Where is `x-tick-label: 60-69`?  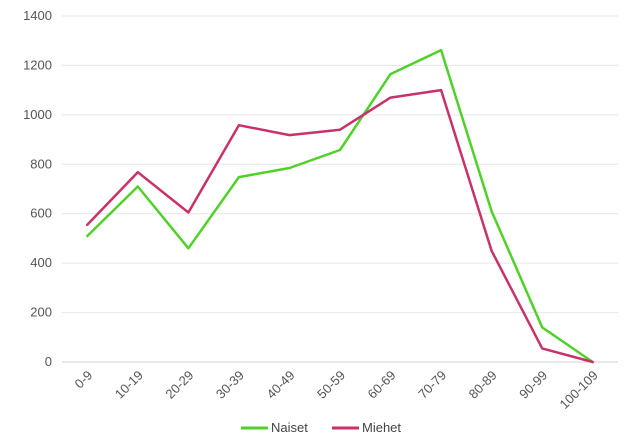
x-tick-label: 60-69 is located at coordinates (382, 385).